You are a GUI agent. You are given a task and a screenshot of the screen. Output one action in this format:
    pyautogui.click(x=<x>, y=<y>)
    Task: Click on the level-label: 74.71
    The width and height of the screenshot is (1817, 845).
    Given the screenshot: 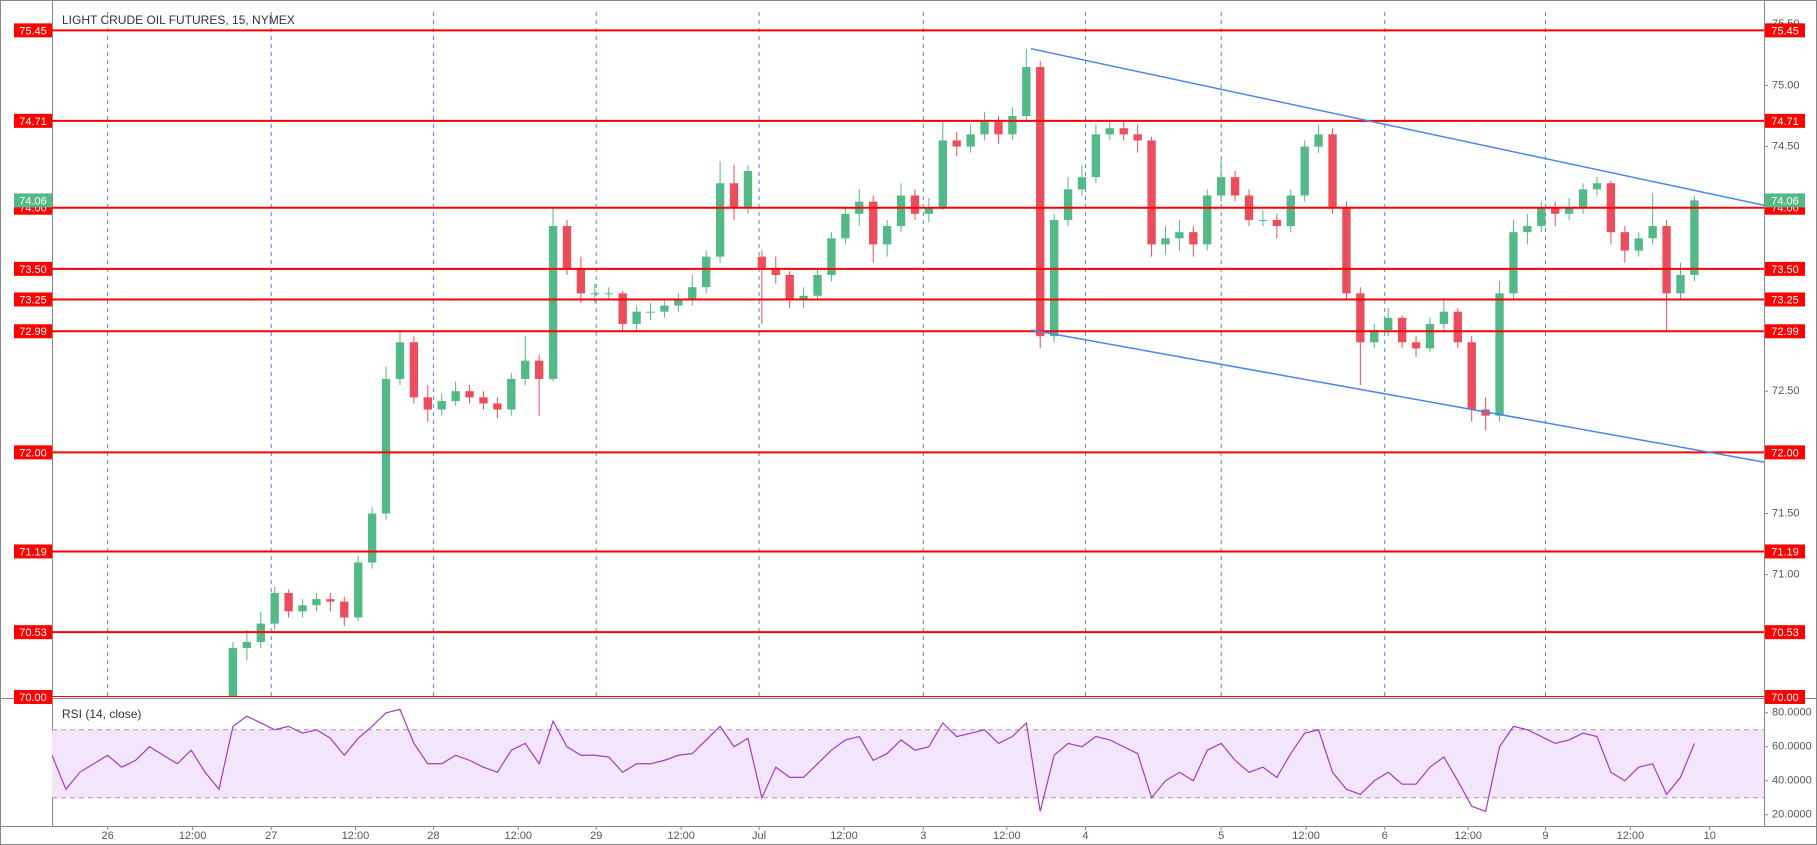 What is the action you would take?
    pyautogui.click(x=33, y=122)
    